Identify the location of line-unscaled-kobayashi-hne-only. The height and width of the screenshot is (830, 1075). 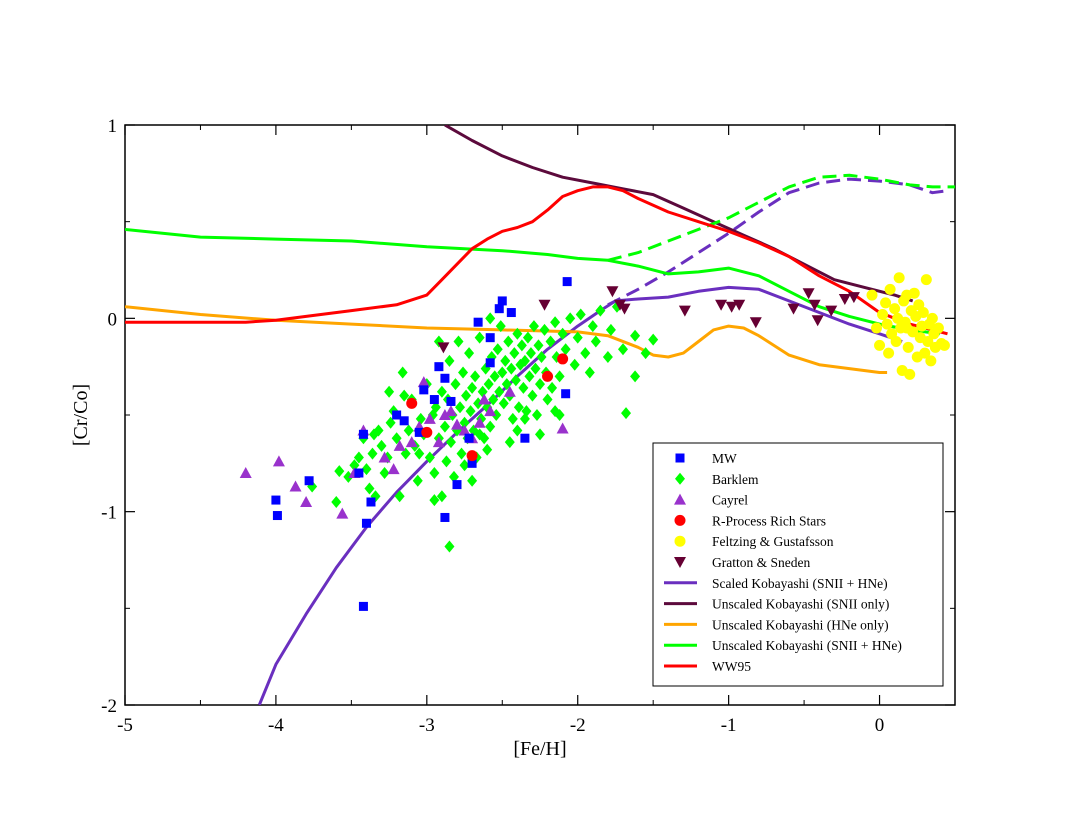
(506, 339).